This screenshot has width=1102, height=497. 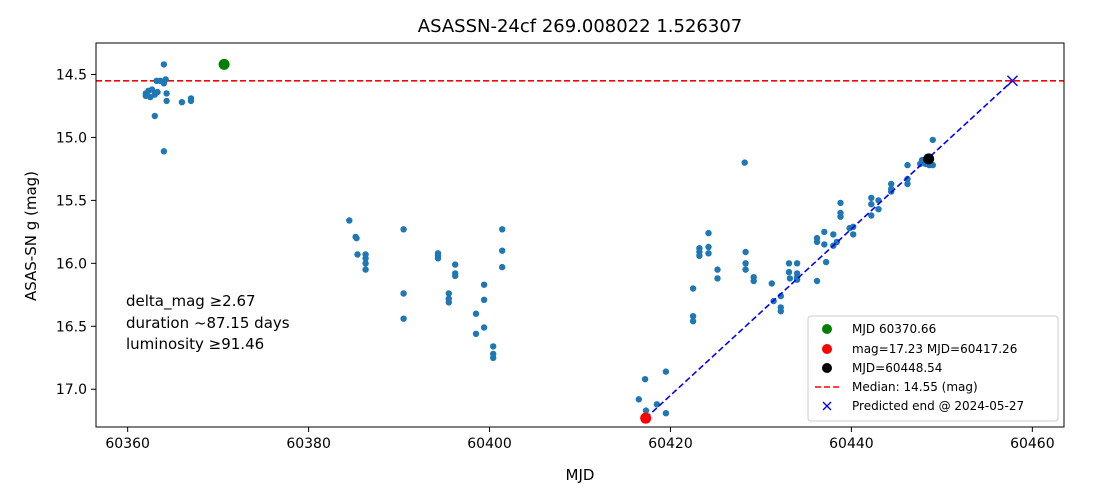 What do you see at coordinates (580, 26) in the screenshot?
I see `chart-title: ASASSN-24cf 269.008022 1.526307` at bounding box center [580, 26].